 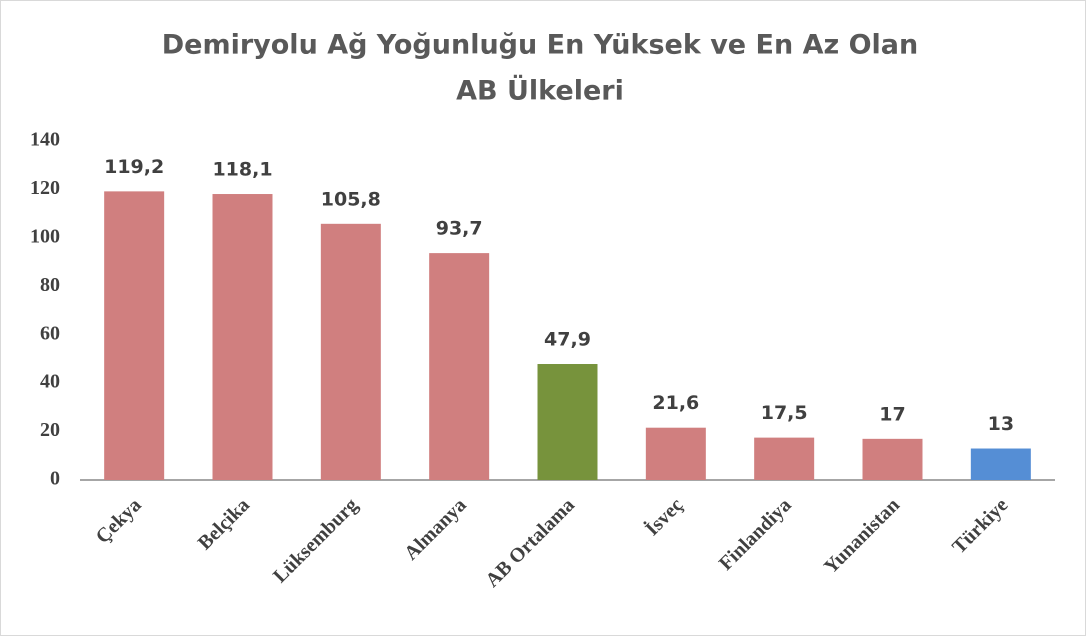 What do you see at coordinates (675, 403) in the screenshot?
I see `value-label: 21,6` at bounding box center [675, 403].